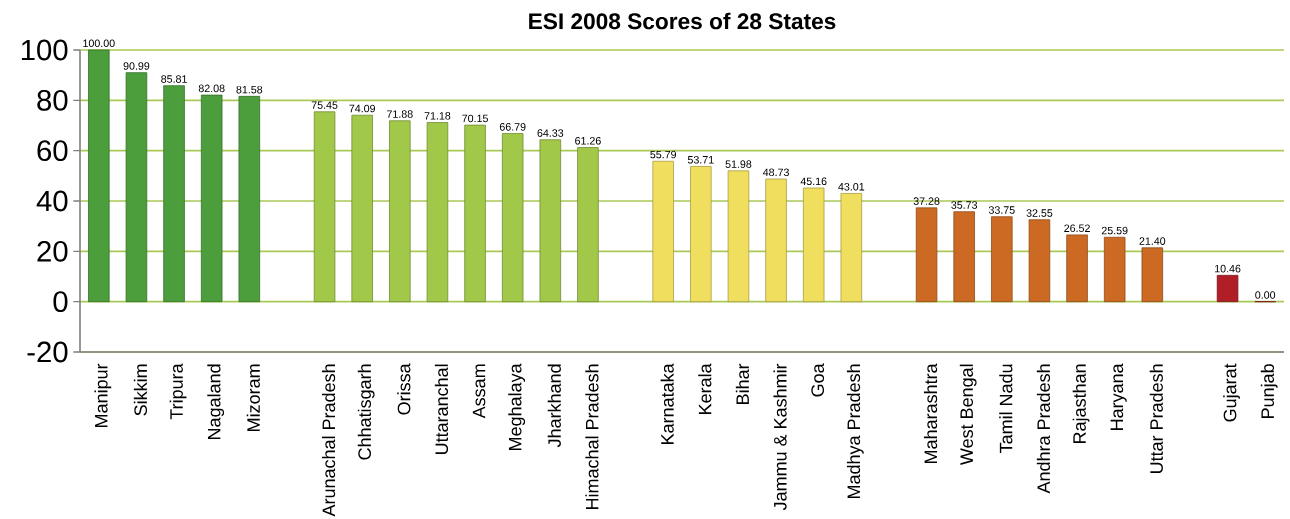 The image size is (1290, 519). What do you see at coordinates (47, 352) in the screenshot?
I see `y-tick-label: -20` at bounding box center [47, 352].